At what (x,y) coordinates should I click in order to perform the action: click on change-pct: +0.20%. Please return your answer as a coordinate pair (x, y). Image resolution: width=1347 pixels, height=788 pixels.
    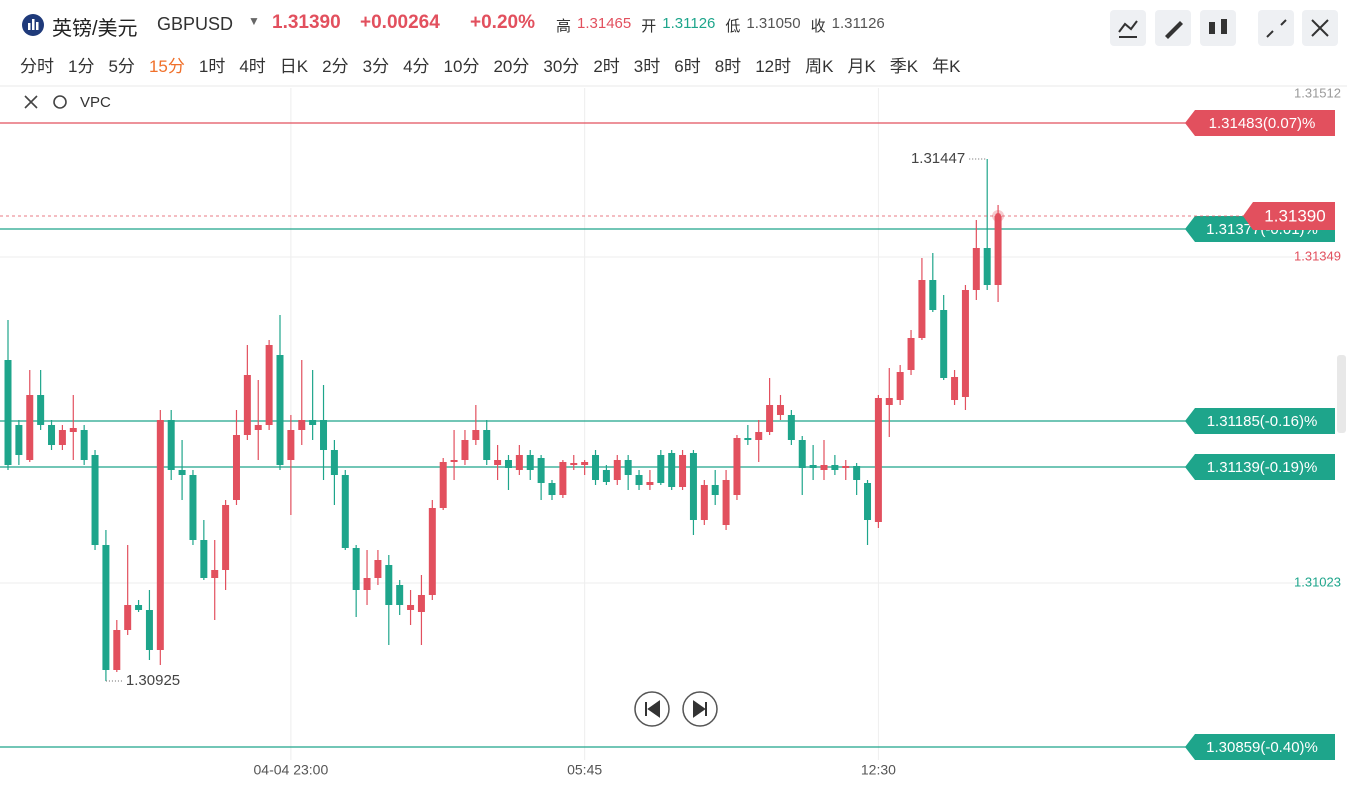
    Looking at the image, I should click on (502, 22).